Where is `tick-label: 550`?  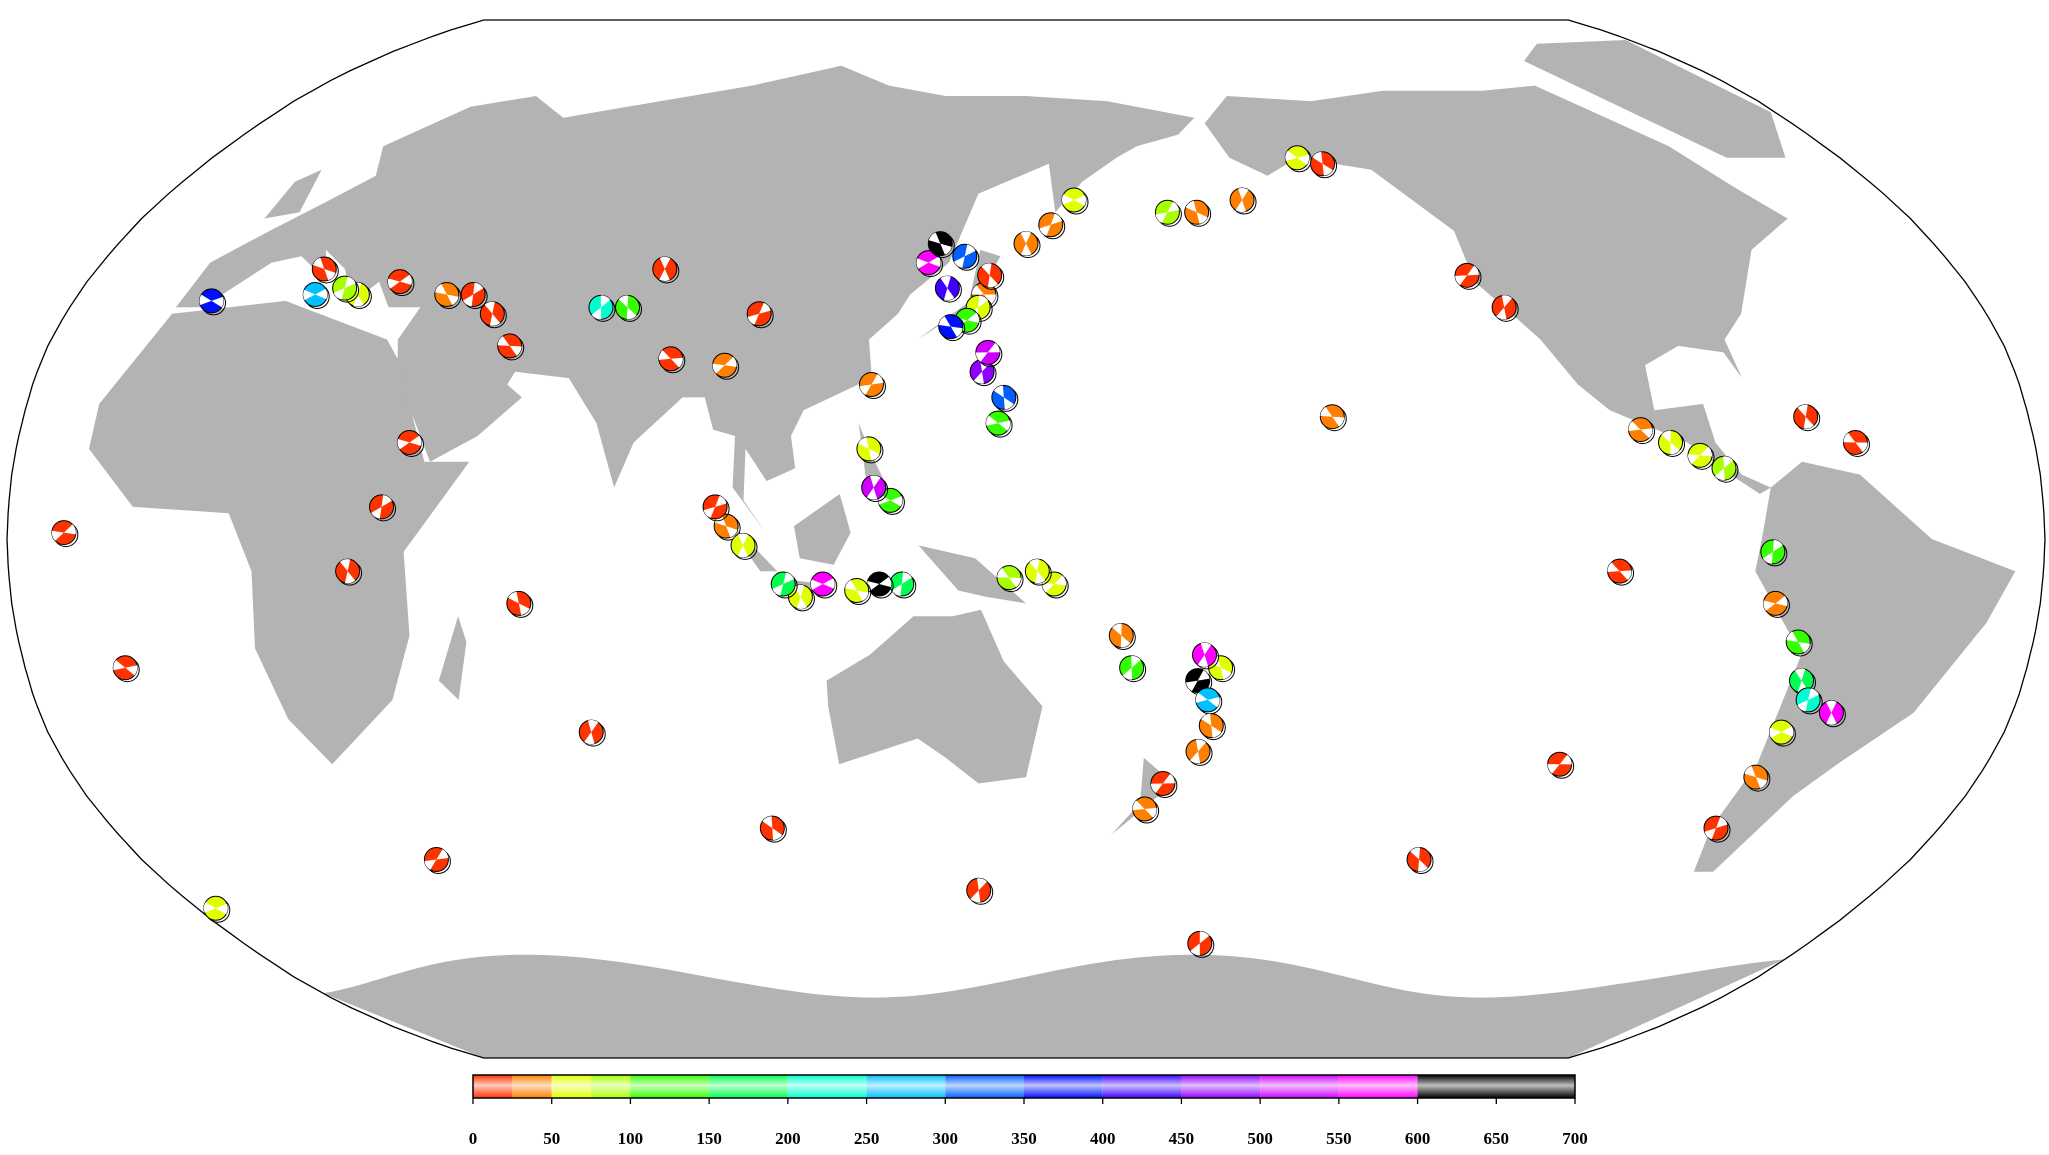
tick-label: 550 is located at coordinates (1339, 1138).